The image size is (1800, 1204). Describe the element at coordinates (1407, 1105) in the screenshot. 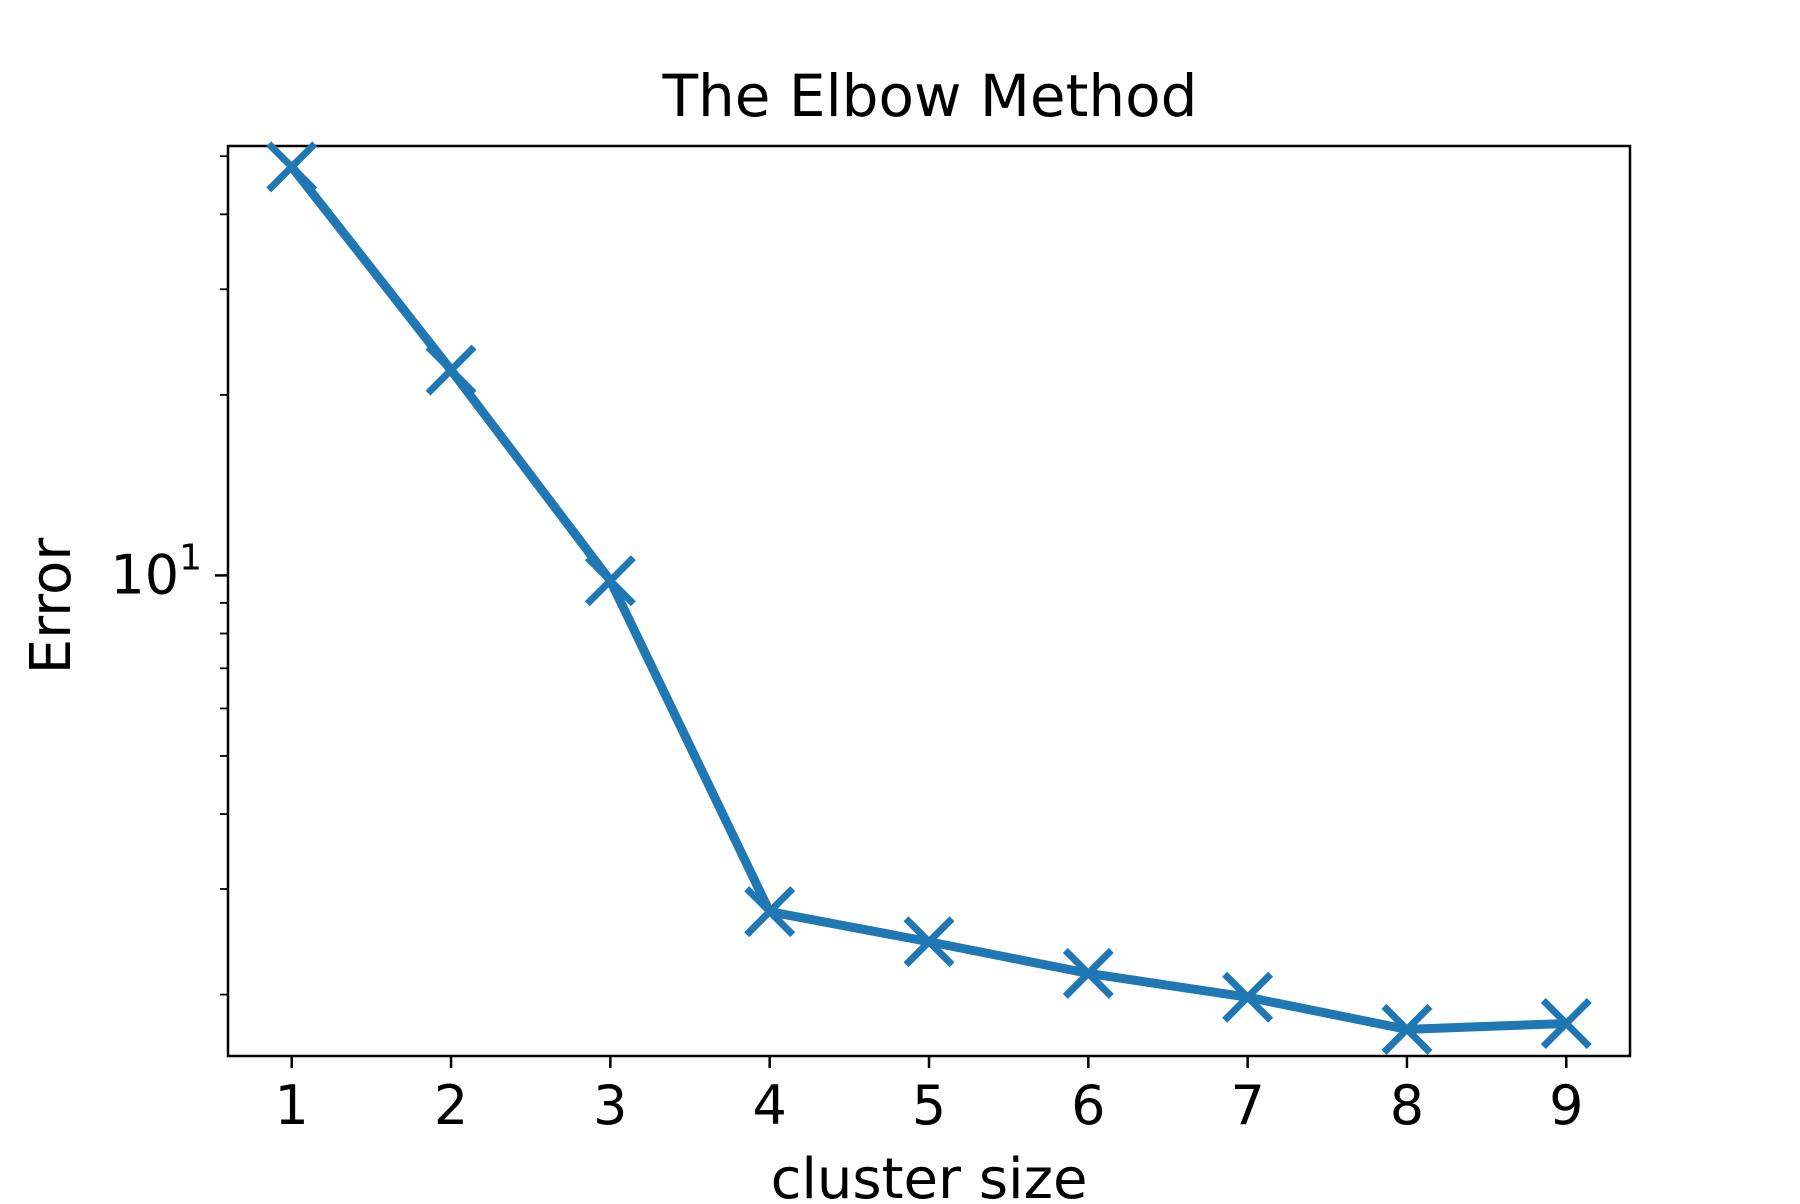

I see `x-tick-label: 8` at that location.